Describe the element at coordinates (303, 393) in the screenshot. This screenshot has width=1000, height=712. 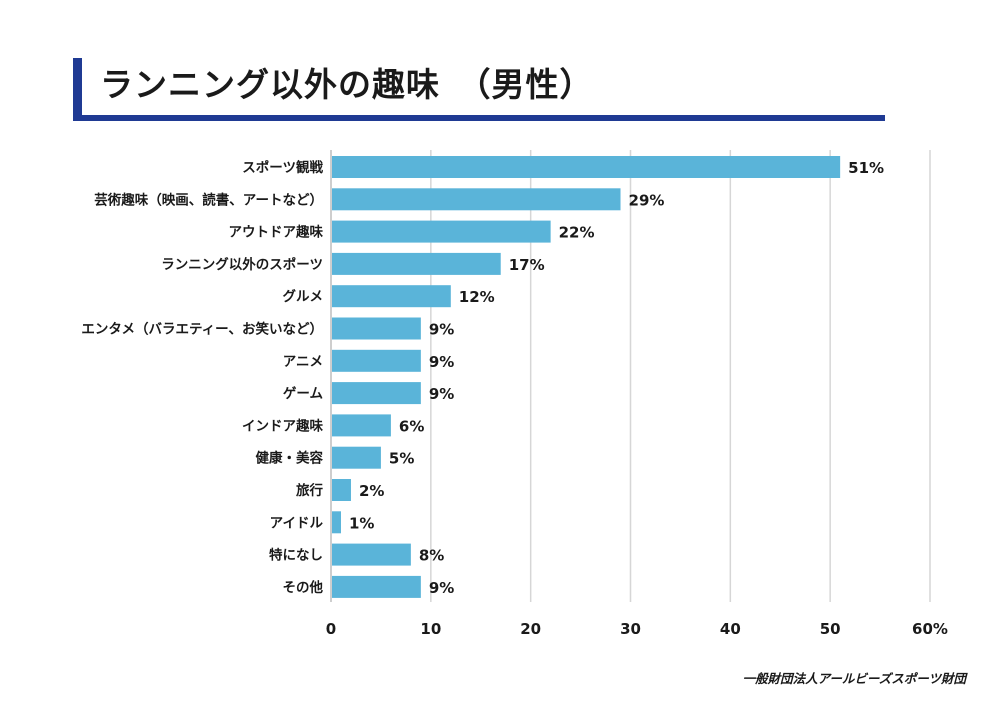
I see `category-label: ゲーム` at that location.